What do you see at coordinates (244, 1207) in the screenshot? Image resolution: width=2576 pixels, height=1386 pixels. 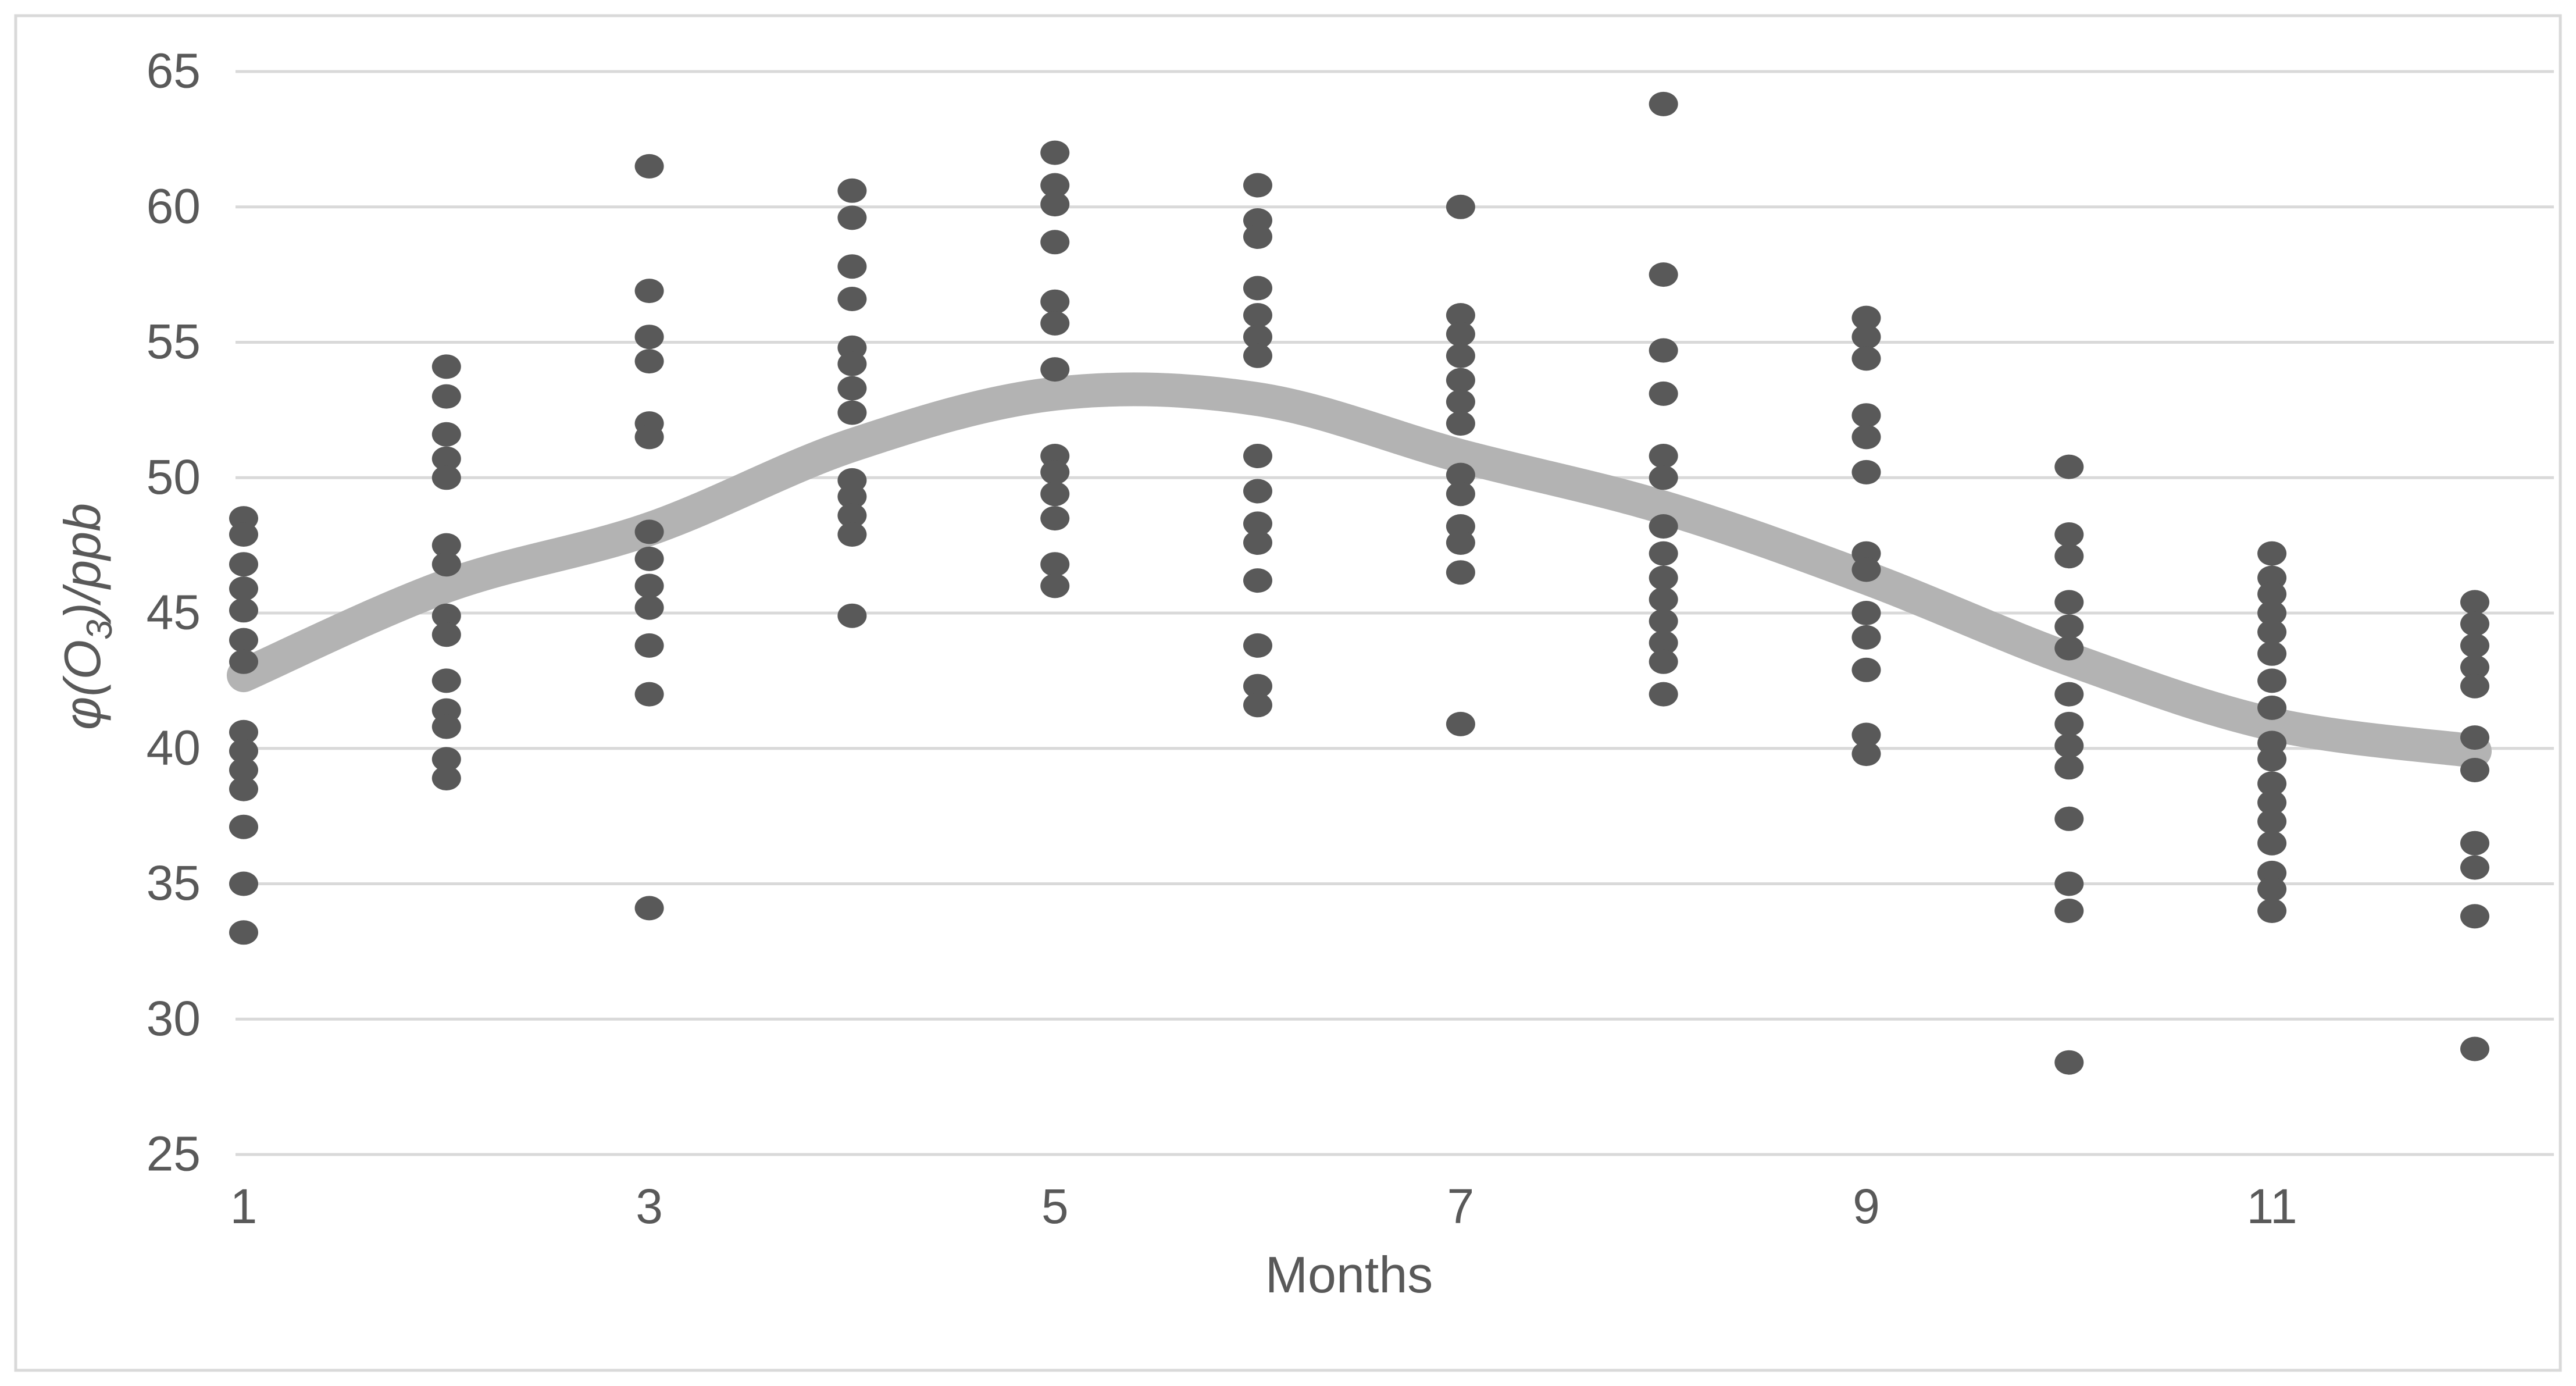 I see `x-tick-label: 1` at bounding box center [244, 1207].